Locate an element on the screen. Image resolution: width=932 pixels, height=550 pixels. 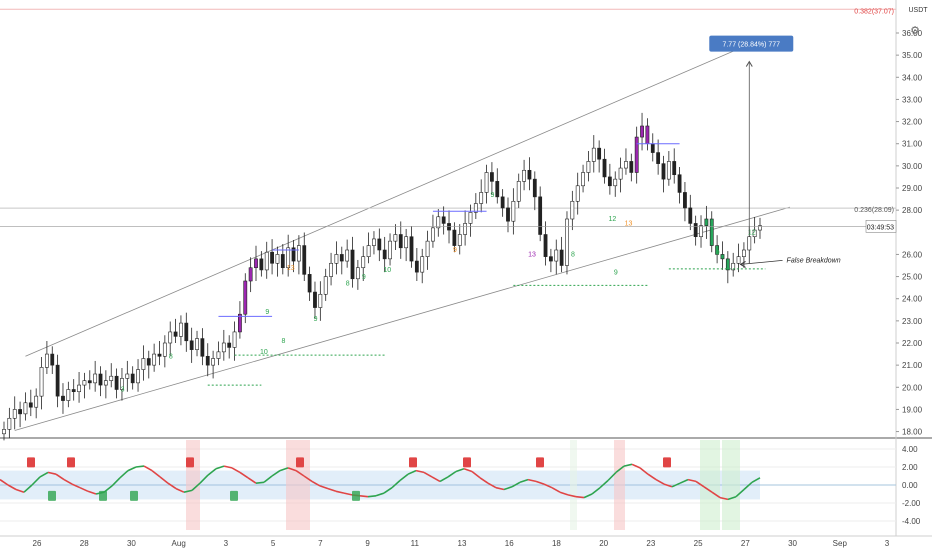
currency-label: USDT is located at coordinates (918, 10).